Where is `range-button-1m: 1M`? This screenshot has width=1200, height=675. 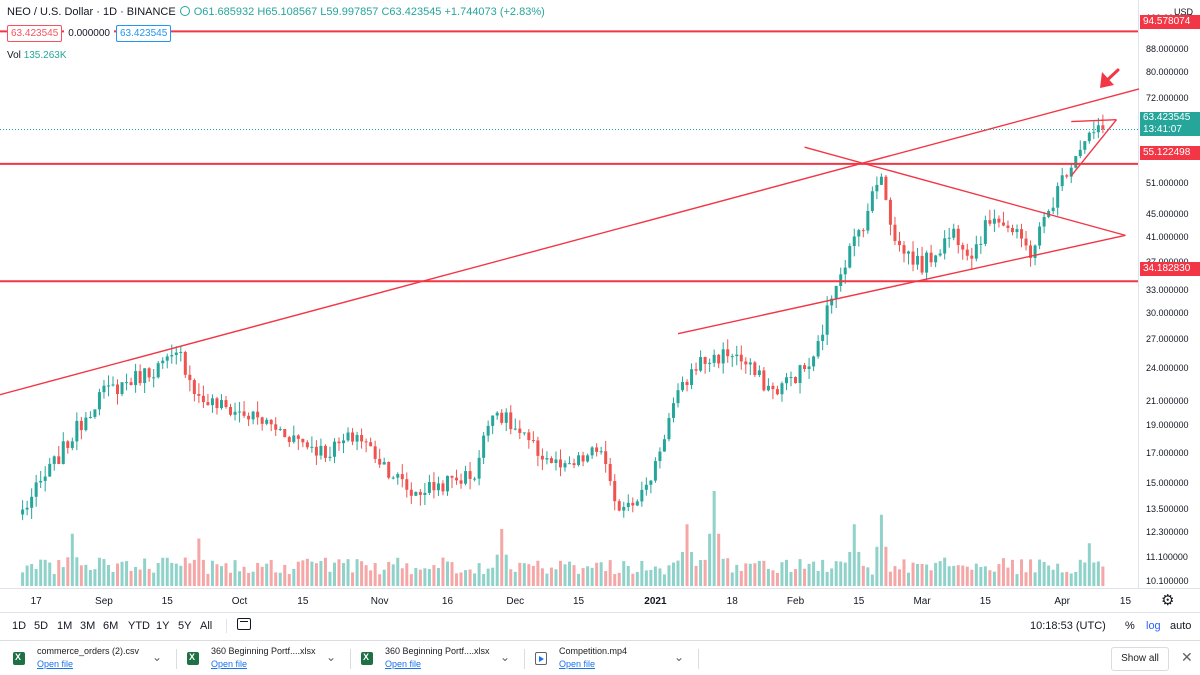
range-button-1m: 1M is located at coordinates (65, 626).